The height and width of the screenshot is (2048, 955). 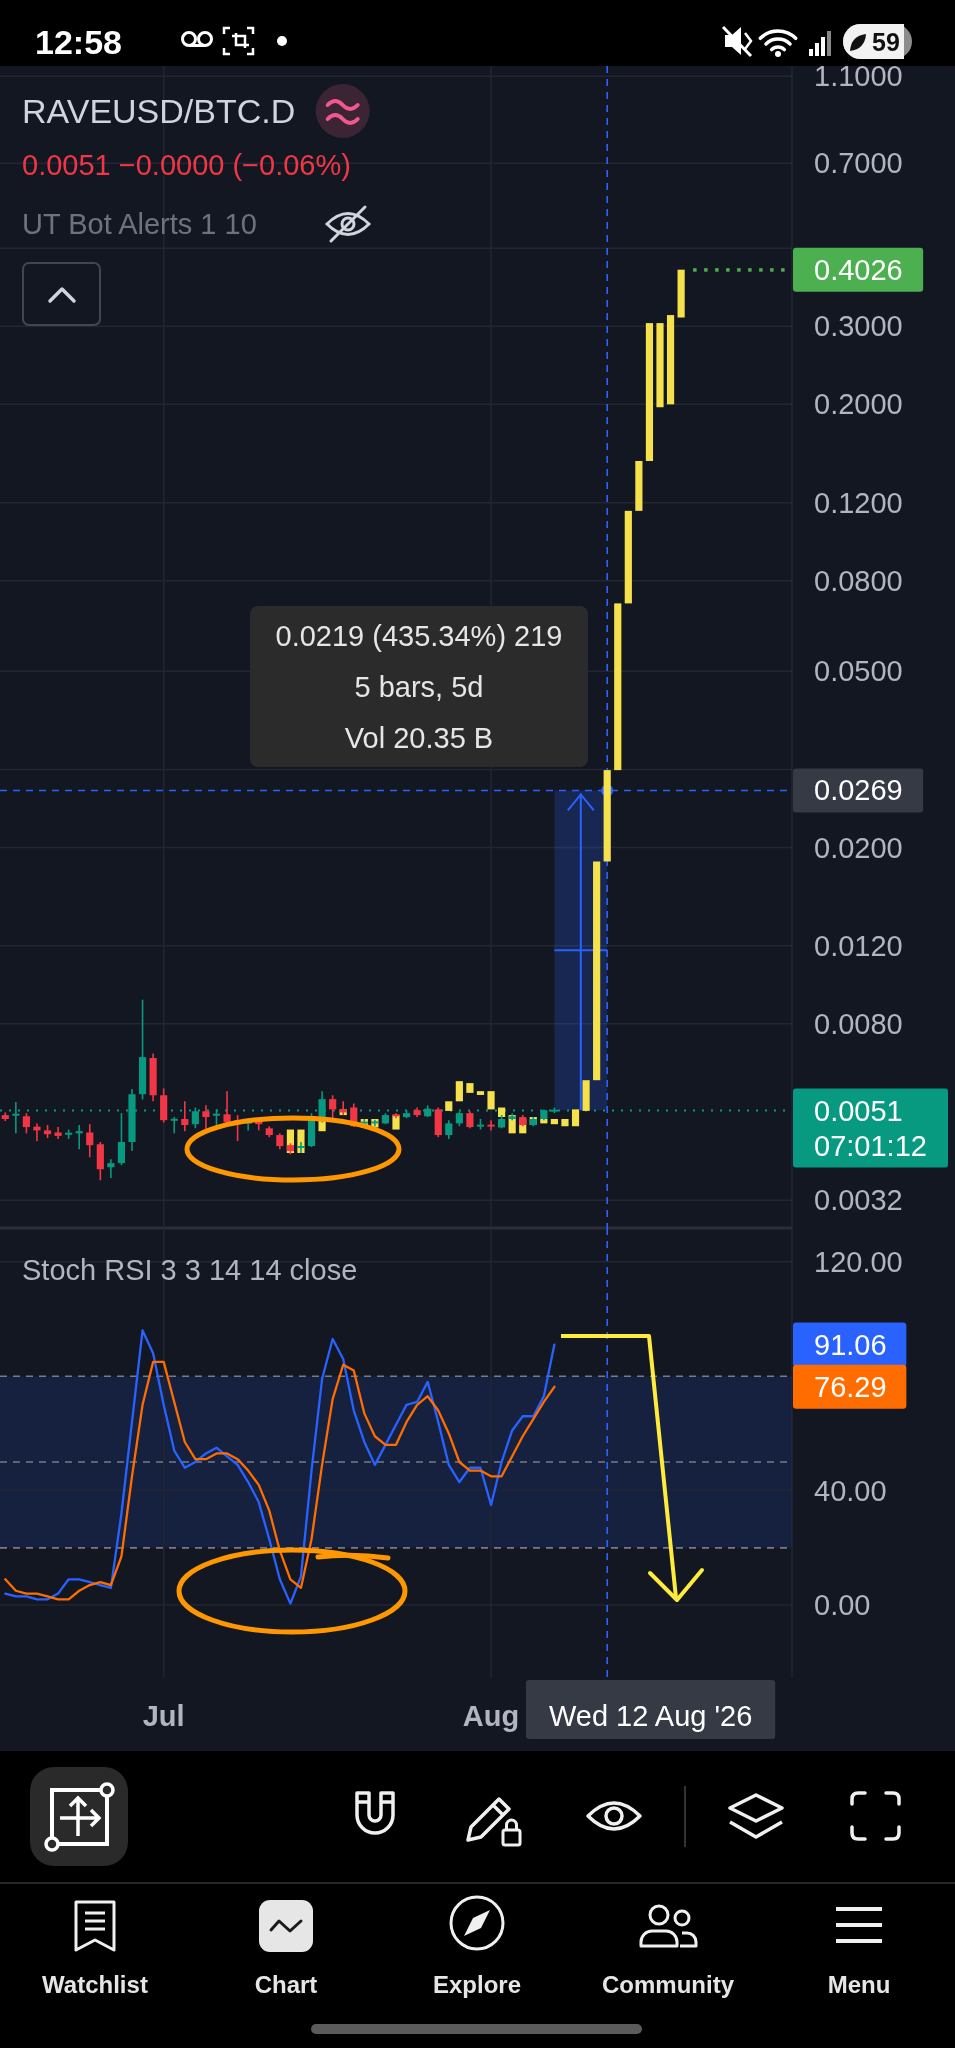 What do you see at coordinates (858, 502) in the screenshot?
I see `y-tick-label: 0.1200` at bounding box center [858, 502].